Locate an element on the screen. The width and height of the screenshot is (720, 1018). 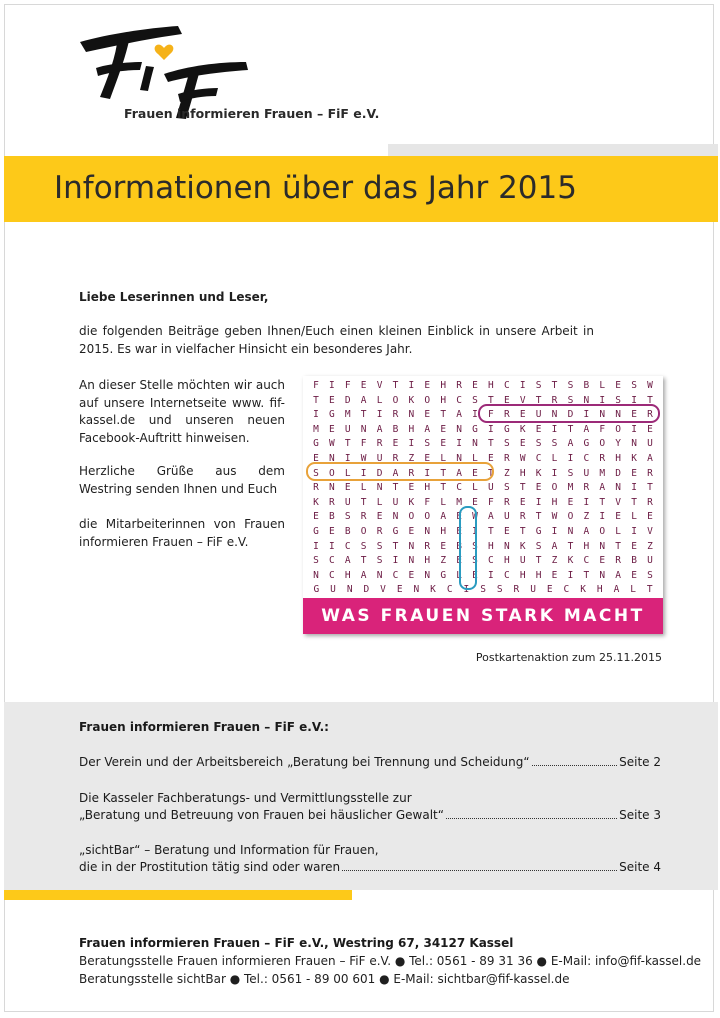
fif-logo-mark is located at coordinates (164, 72).